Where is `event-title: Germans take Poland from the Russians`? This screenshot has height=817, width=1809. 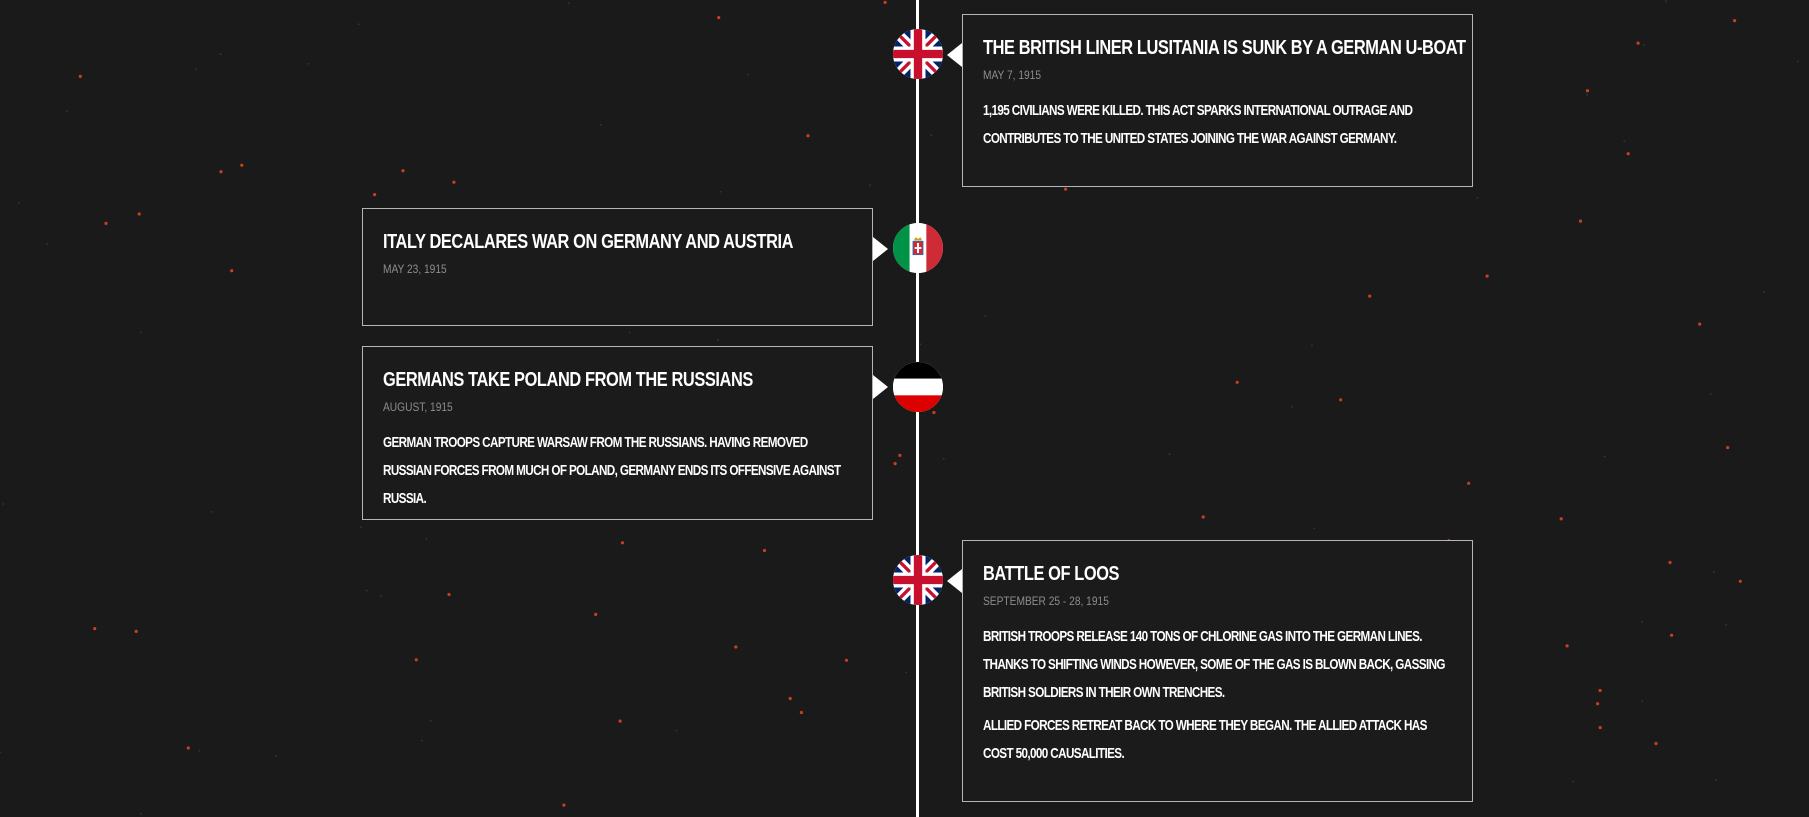
event-title: Germans take Poland from the Russians is located at coordinates (568, 380).